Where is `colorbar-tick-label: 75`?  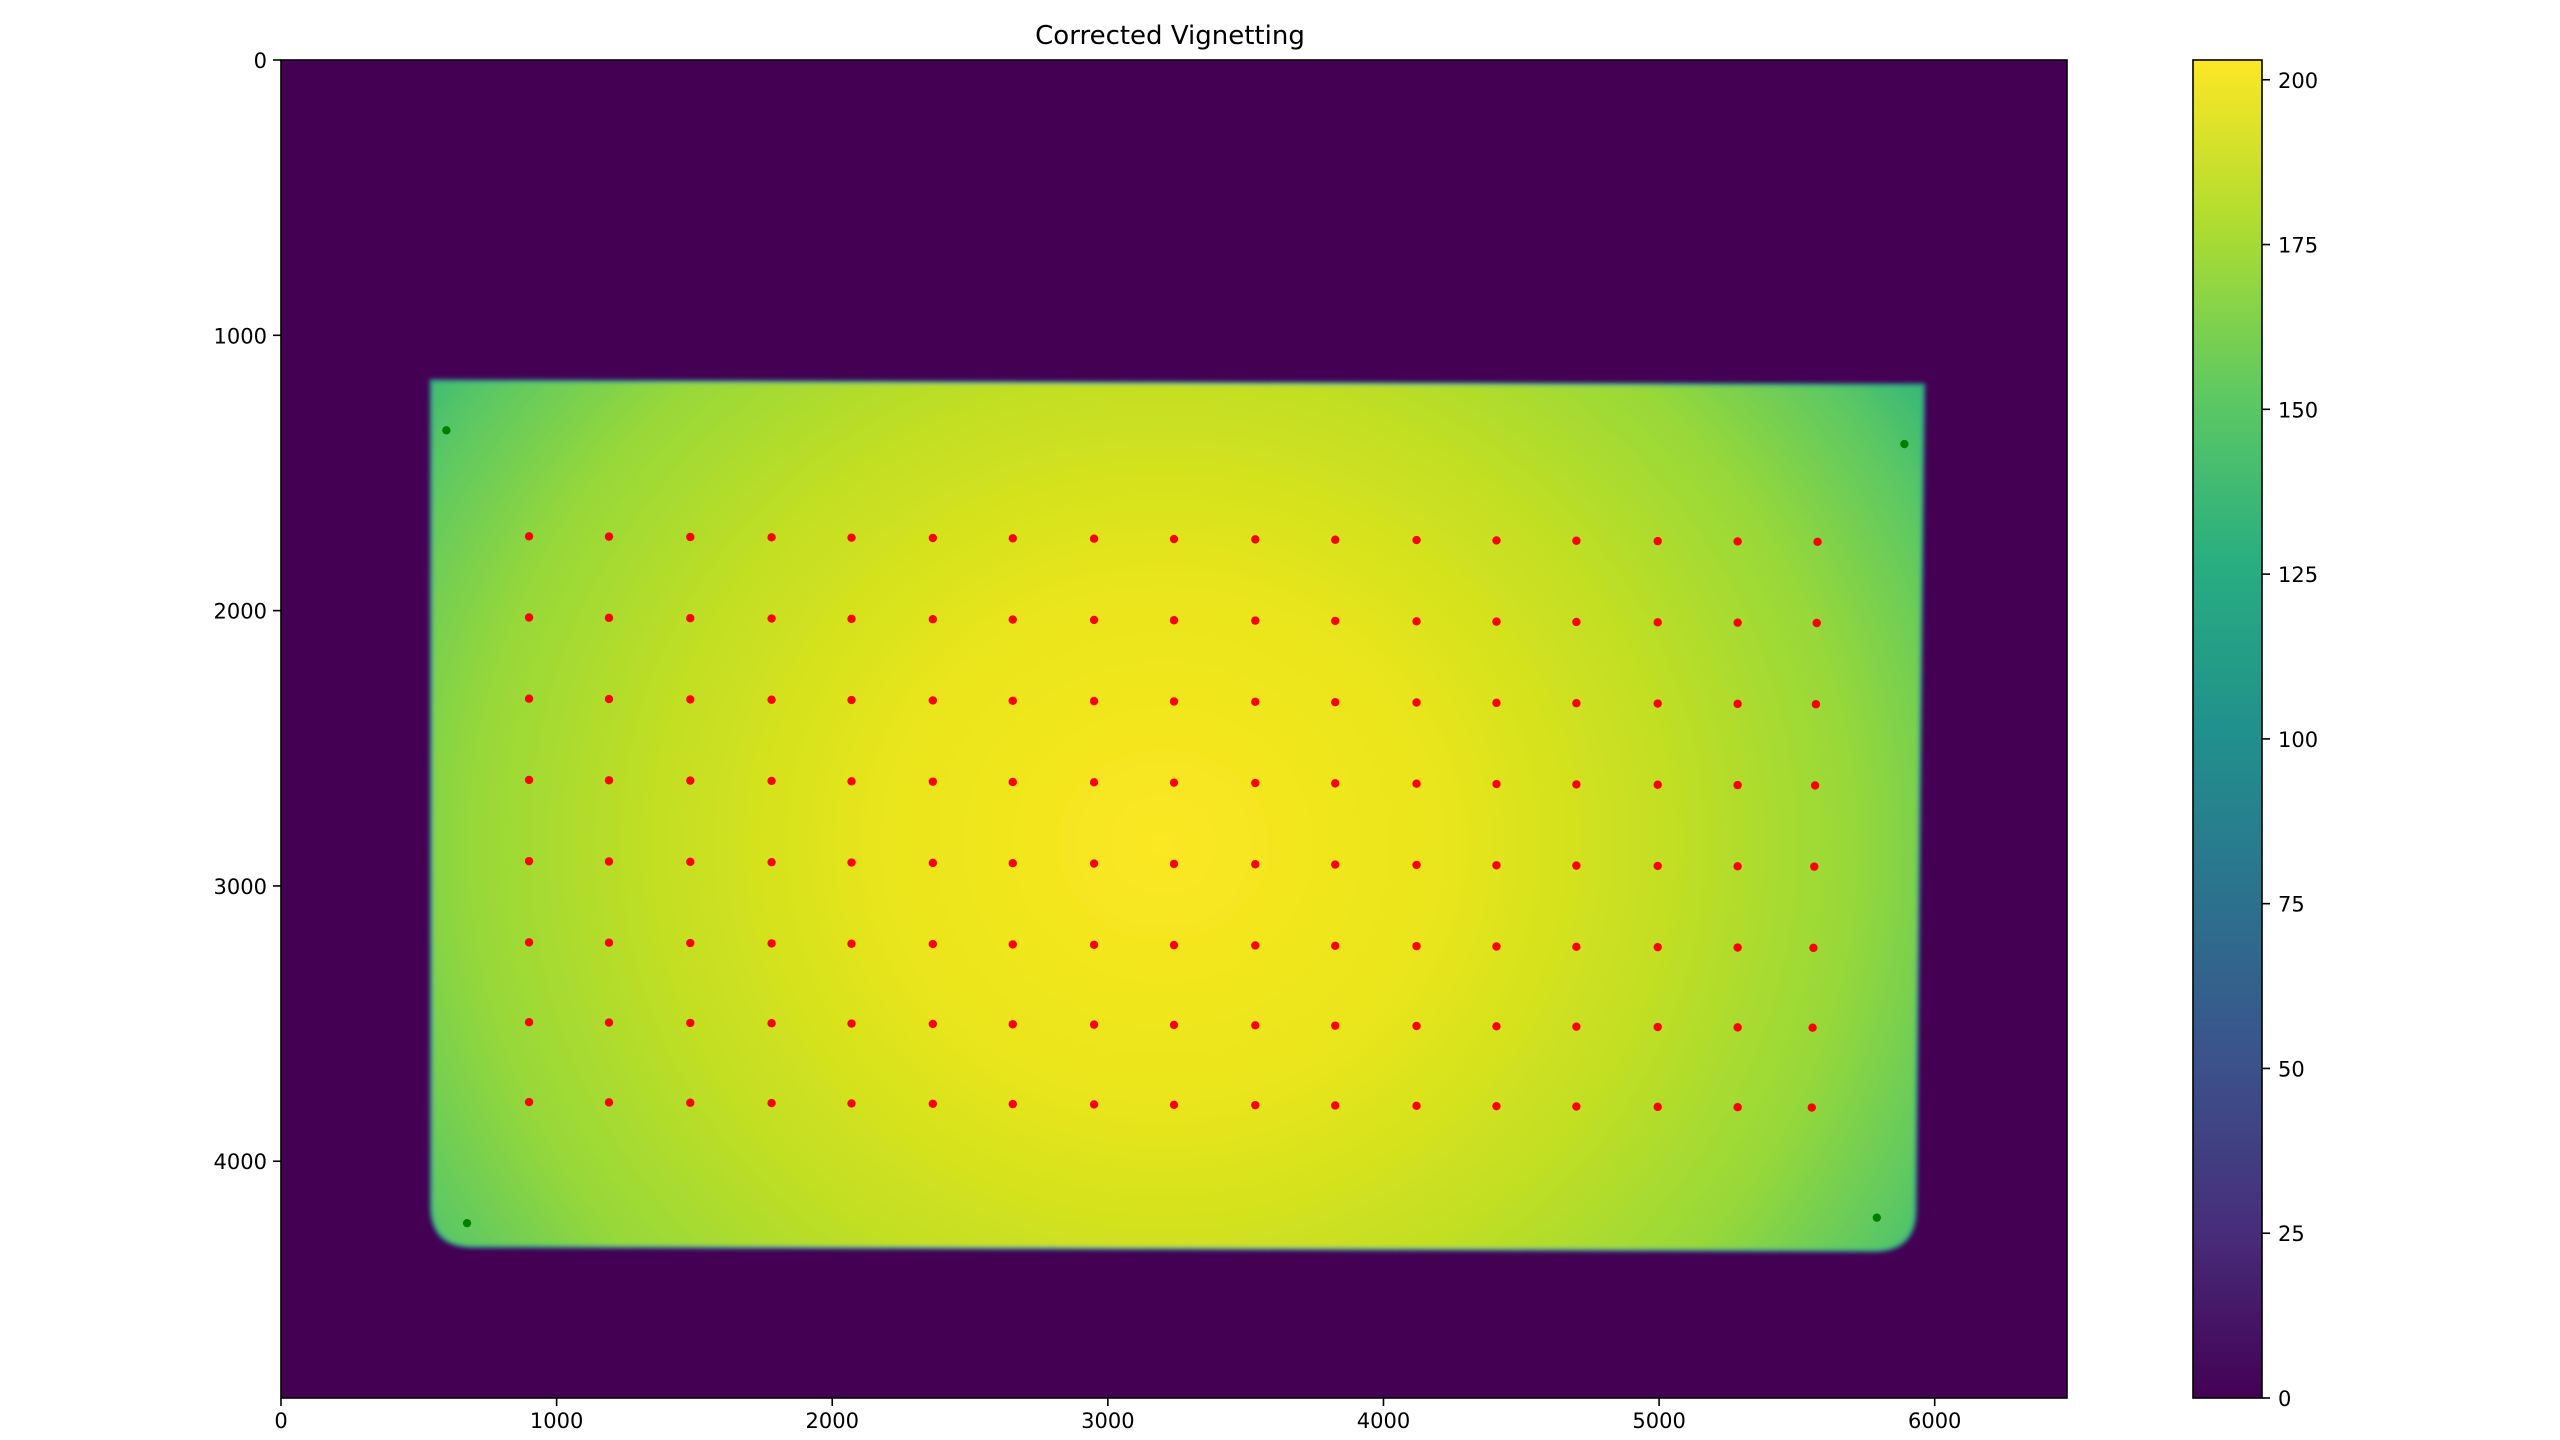 colorbar-tick-label: 75 is located at coordinates (2291, 905).